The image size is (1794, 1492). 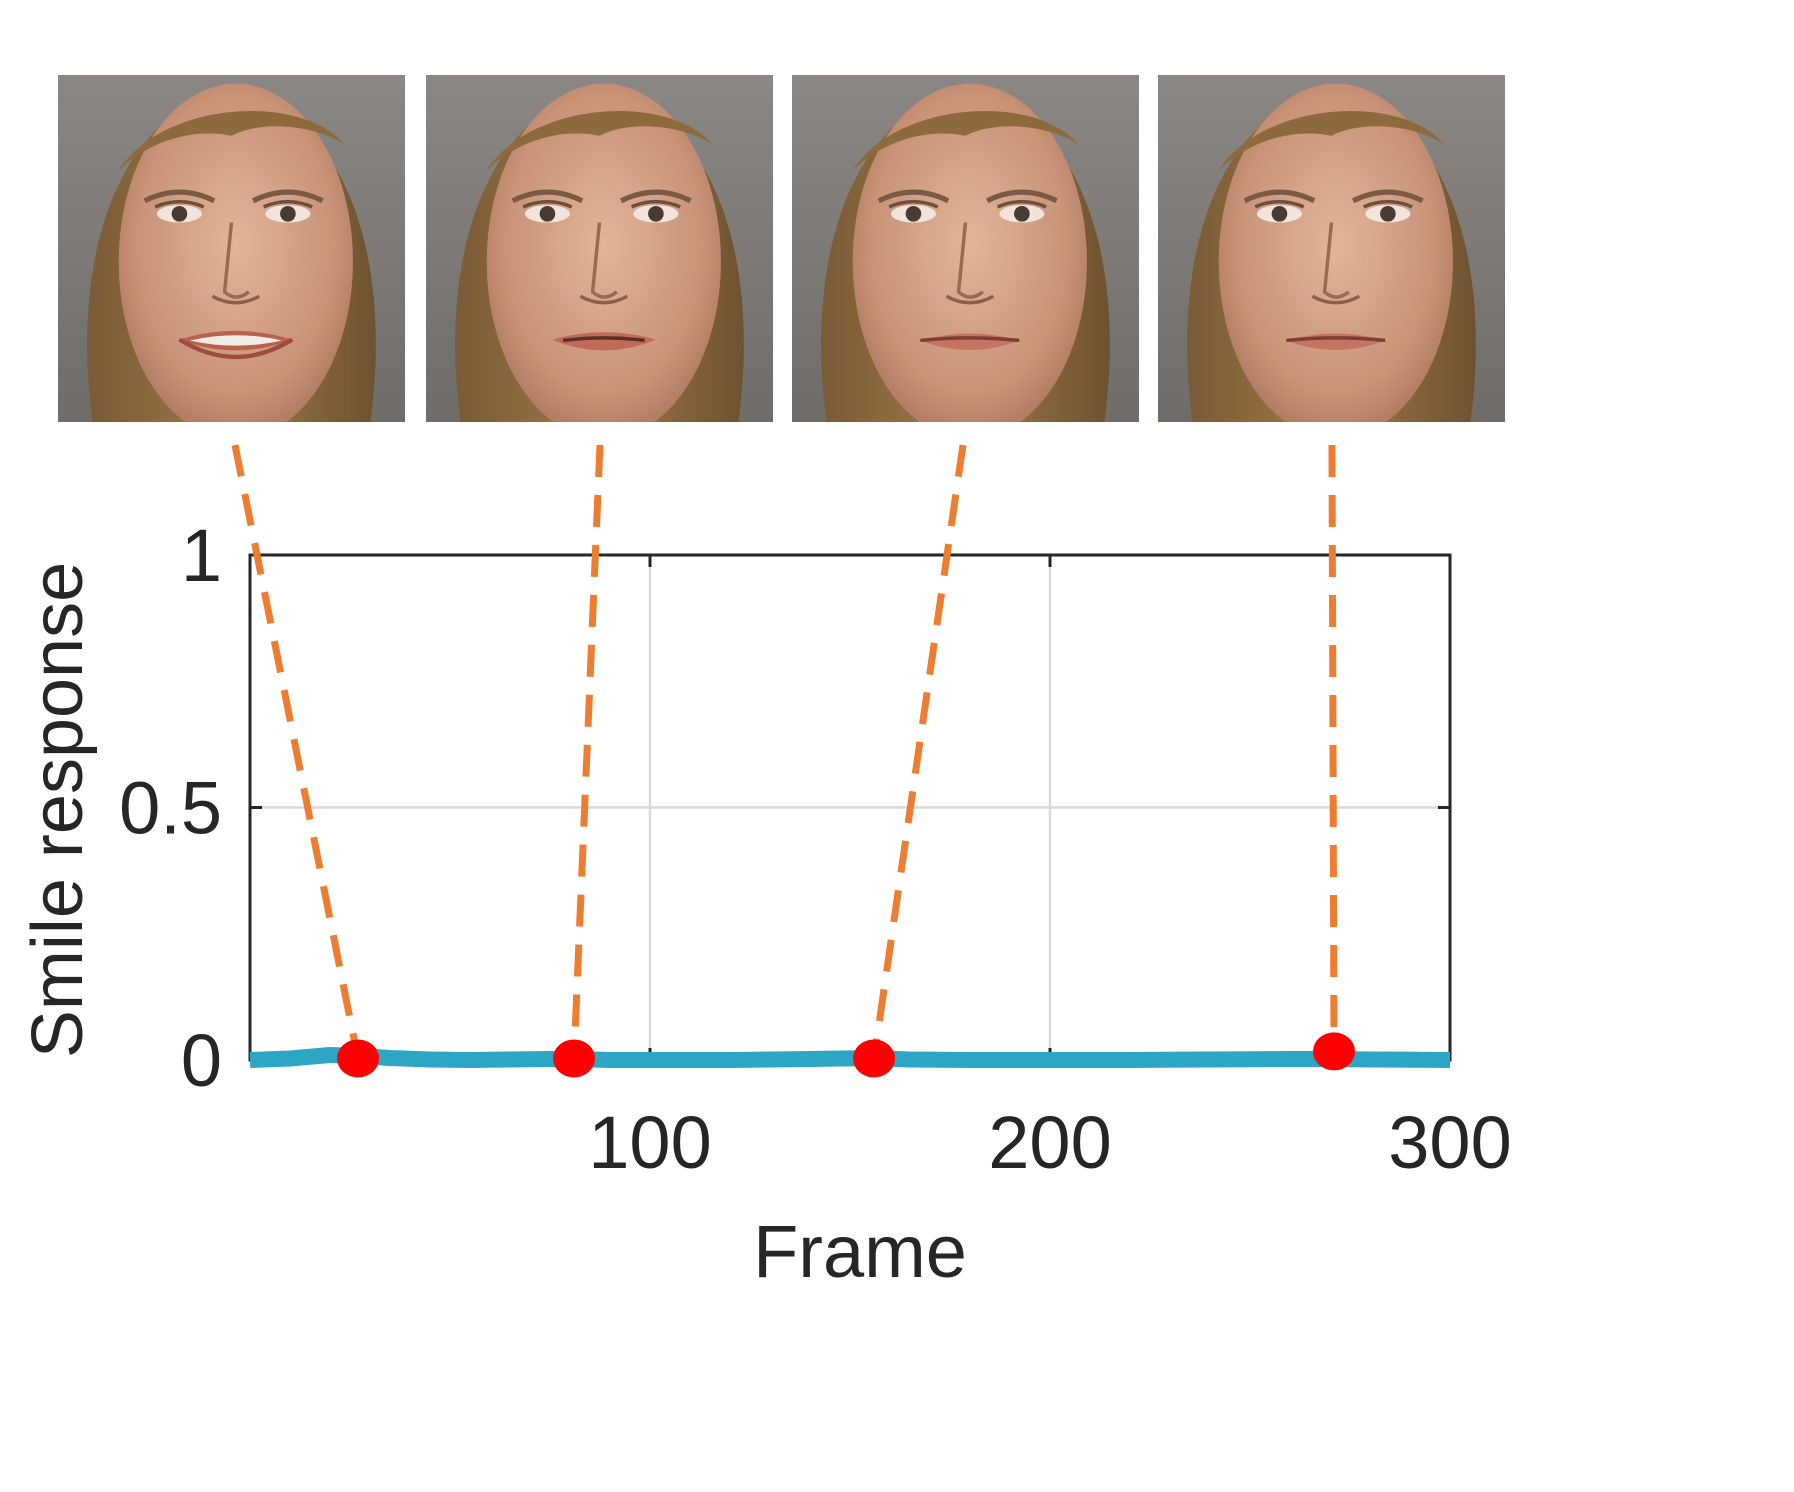 I want to click on y-tick-label: 0.5, so click(x=170, y=808).